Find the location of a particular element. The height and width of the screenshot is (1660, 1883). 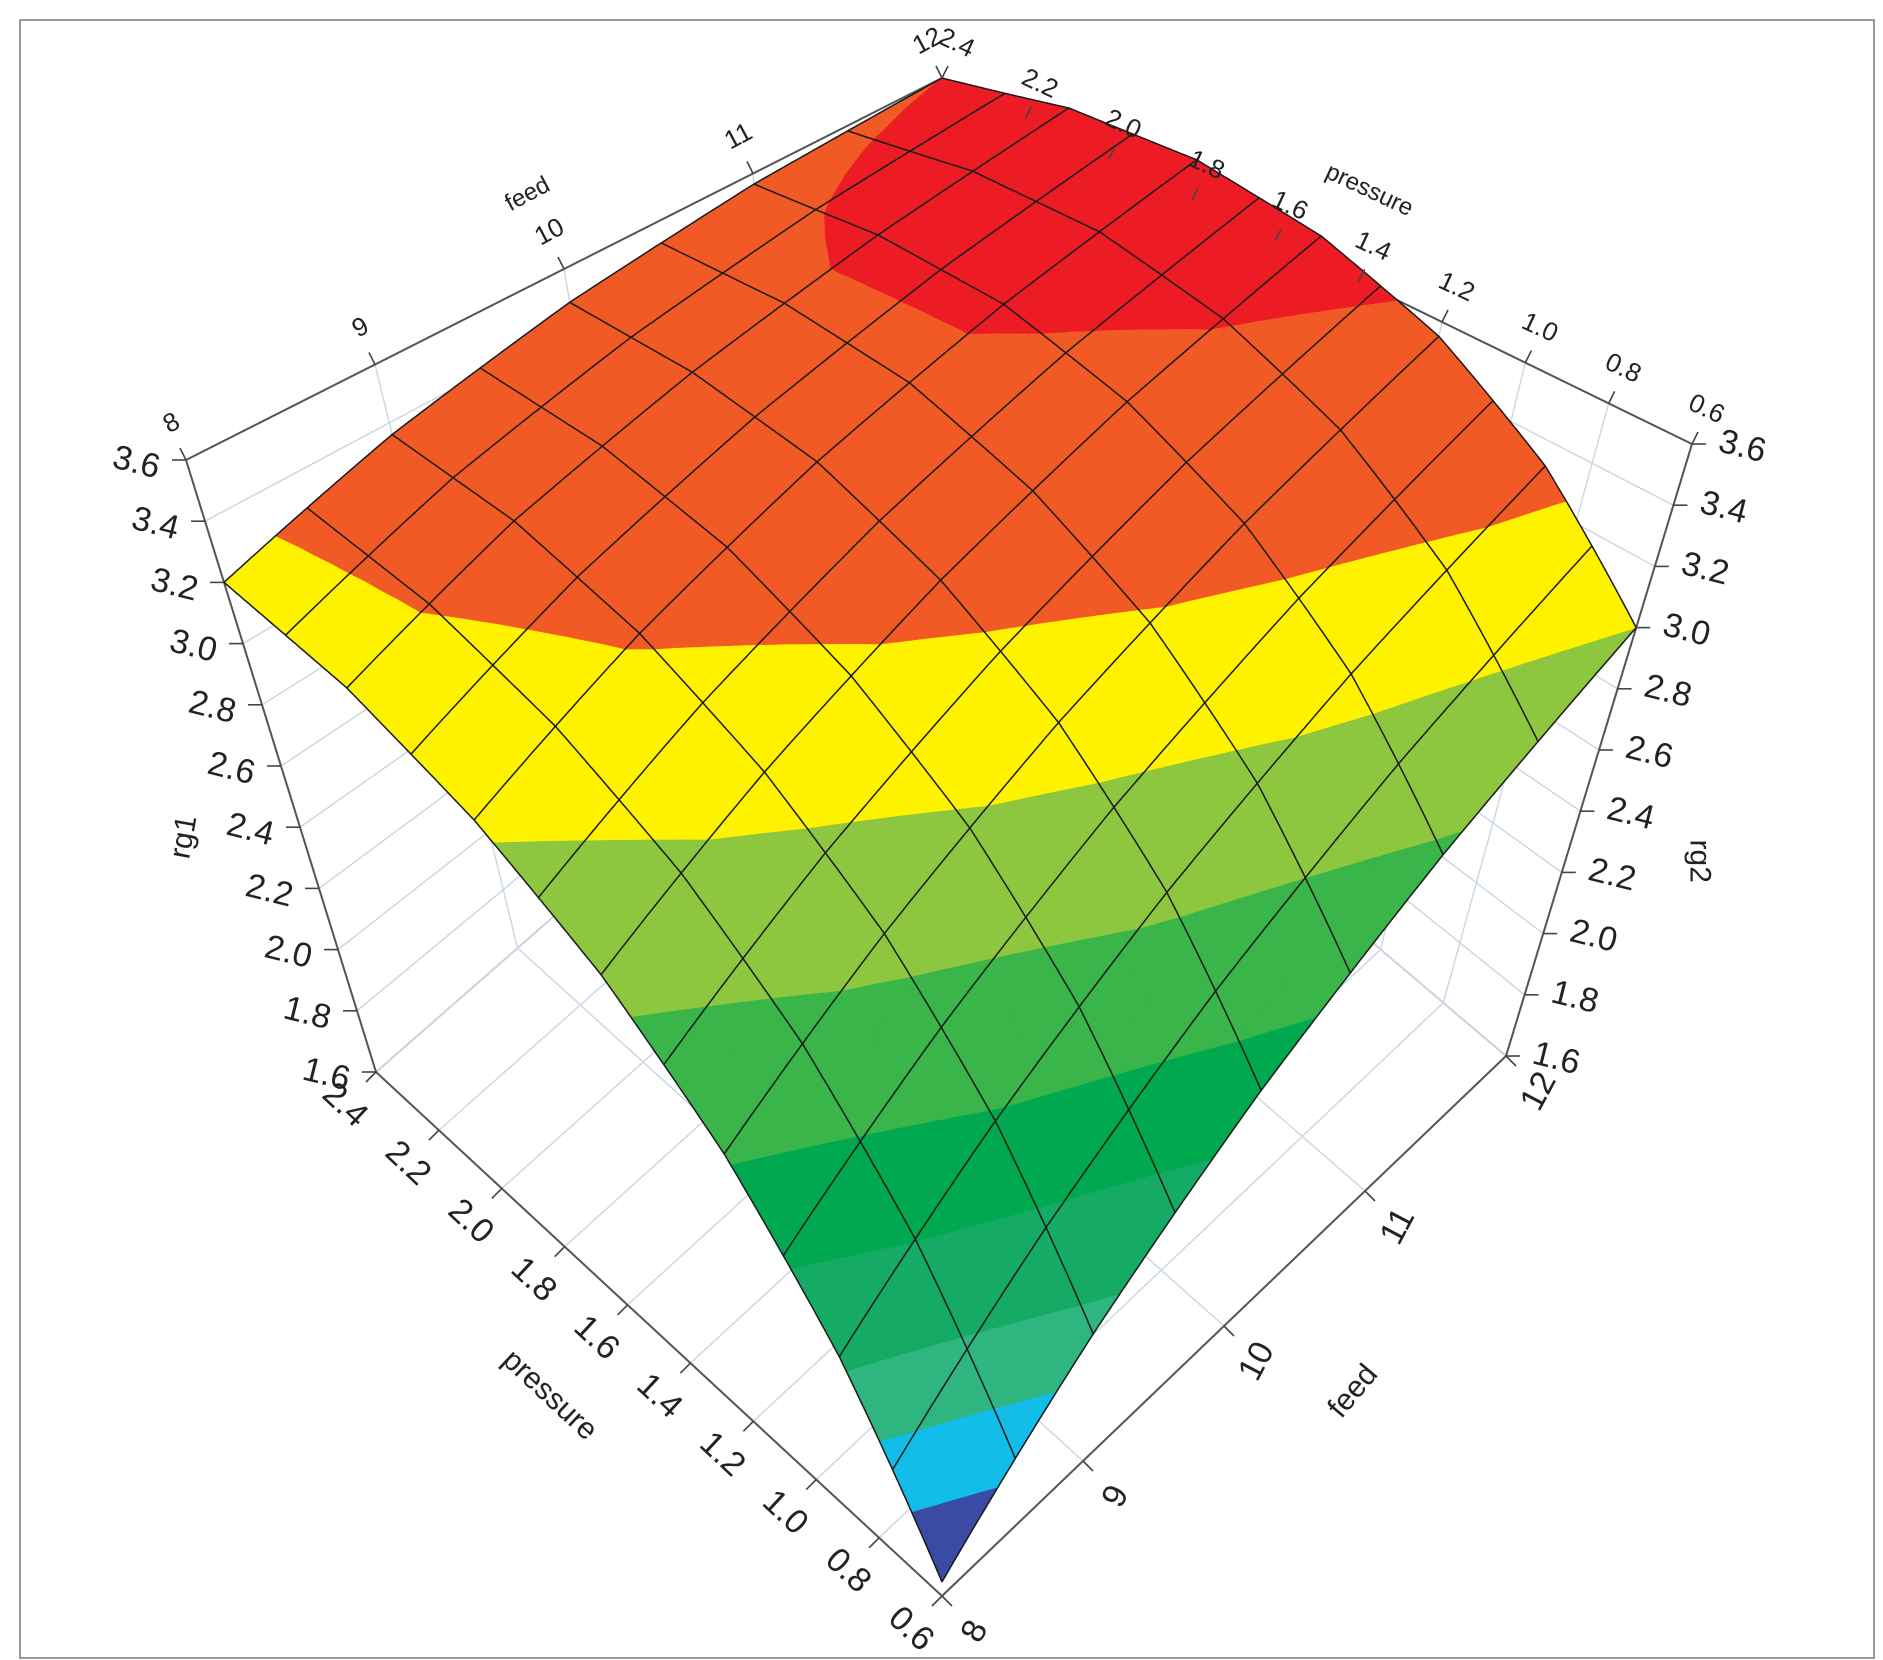

z-axis-title: rg1 is located at coordinates (183, 837).